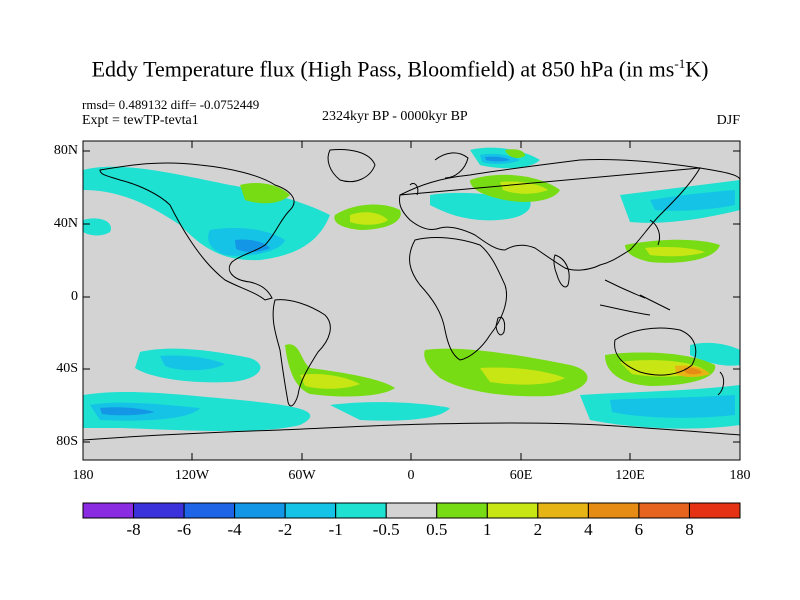 This screenshot has height=600, width=800. Describe the element at coordinates (335, 529) in the screenshot. I see `colorbar-tick-label: -1` at that location.